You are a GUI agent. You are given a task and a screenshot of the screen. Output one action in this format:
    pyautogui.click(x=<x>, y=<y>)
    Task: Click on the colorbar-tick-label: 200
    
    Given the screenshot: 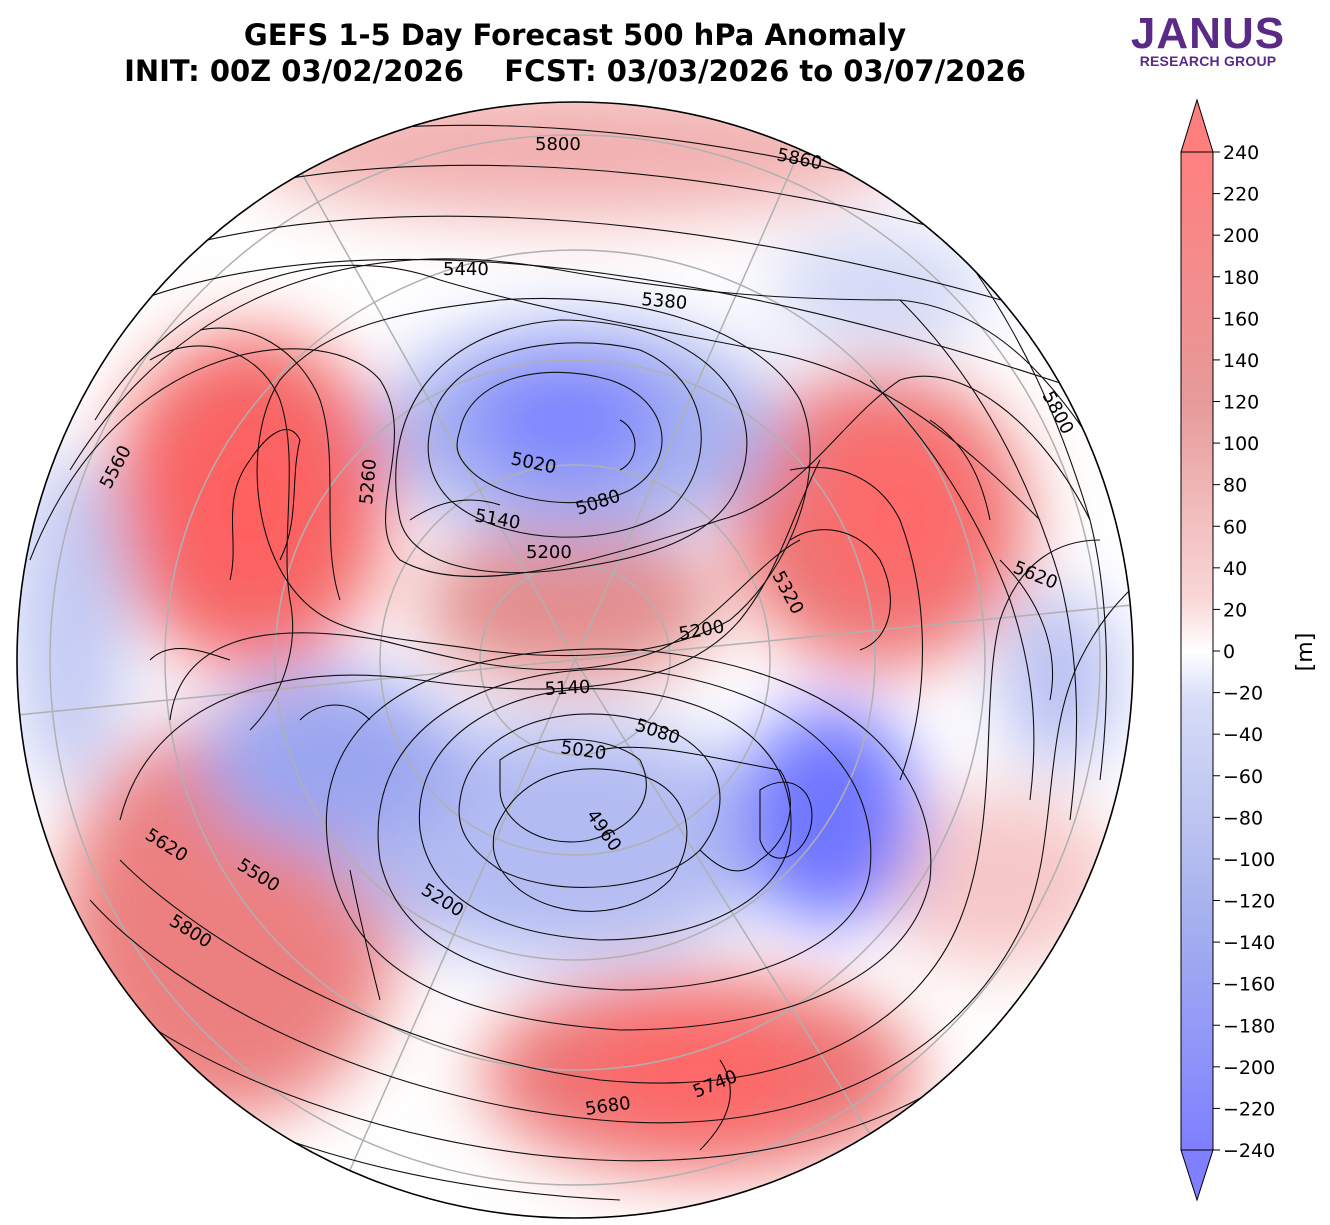 What is the action you would take?
    pyautogui.click(x=1241, y=236)
    